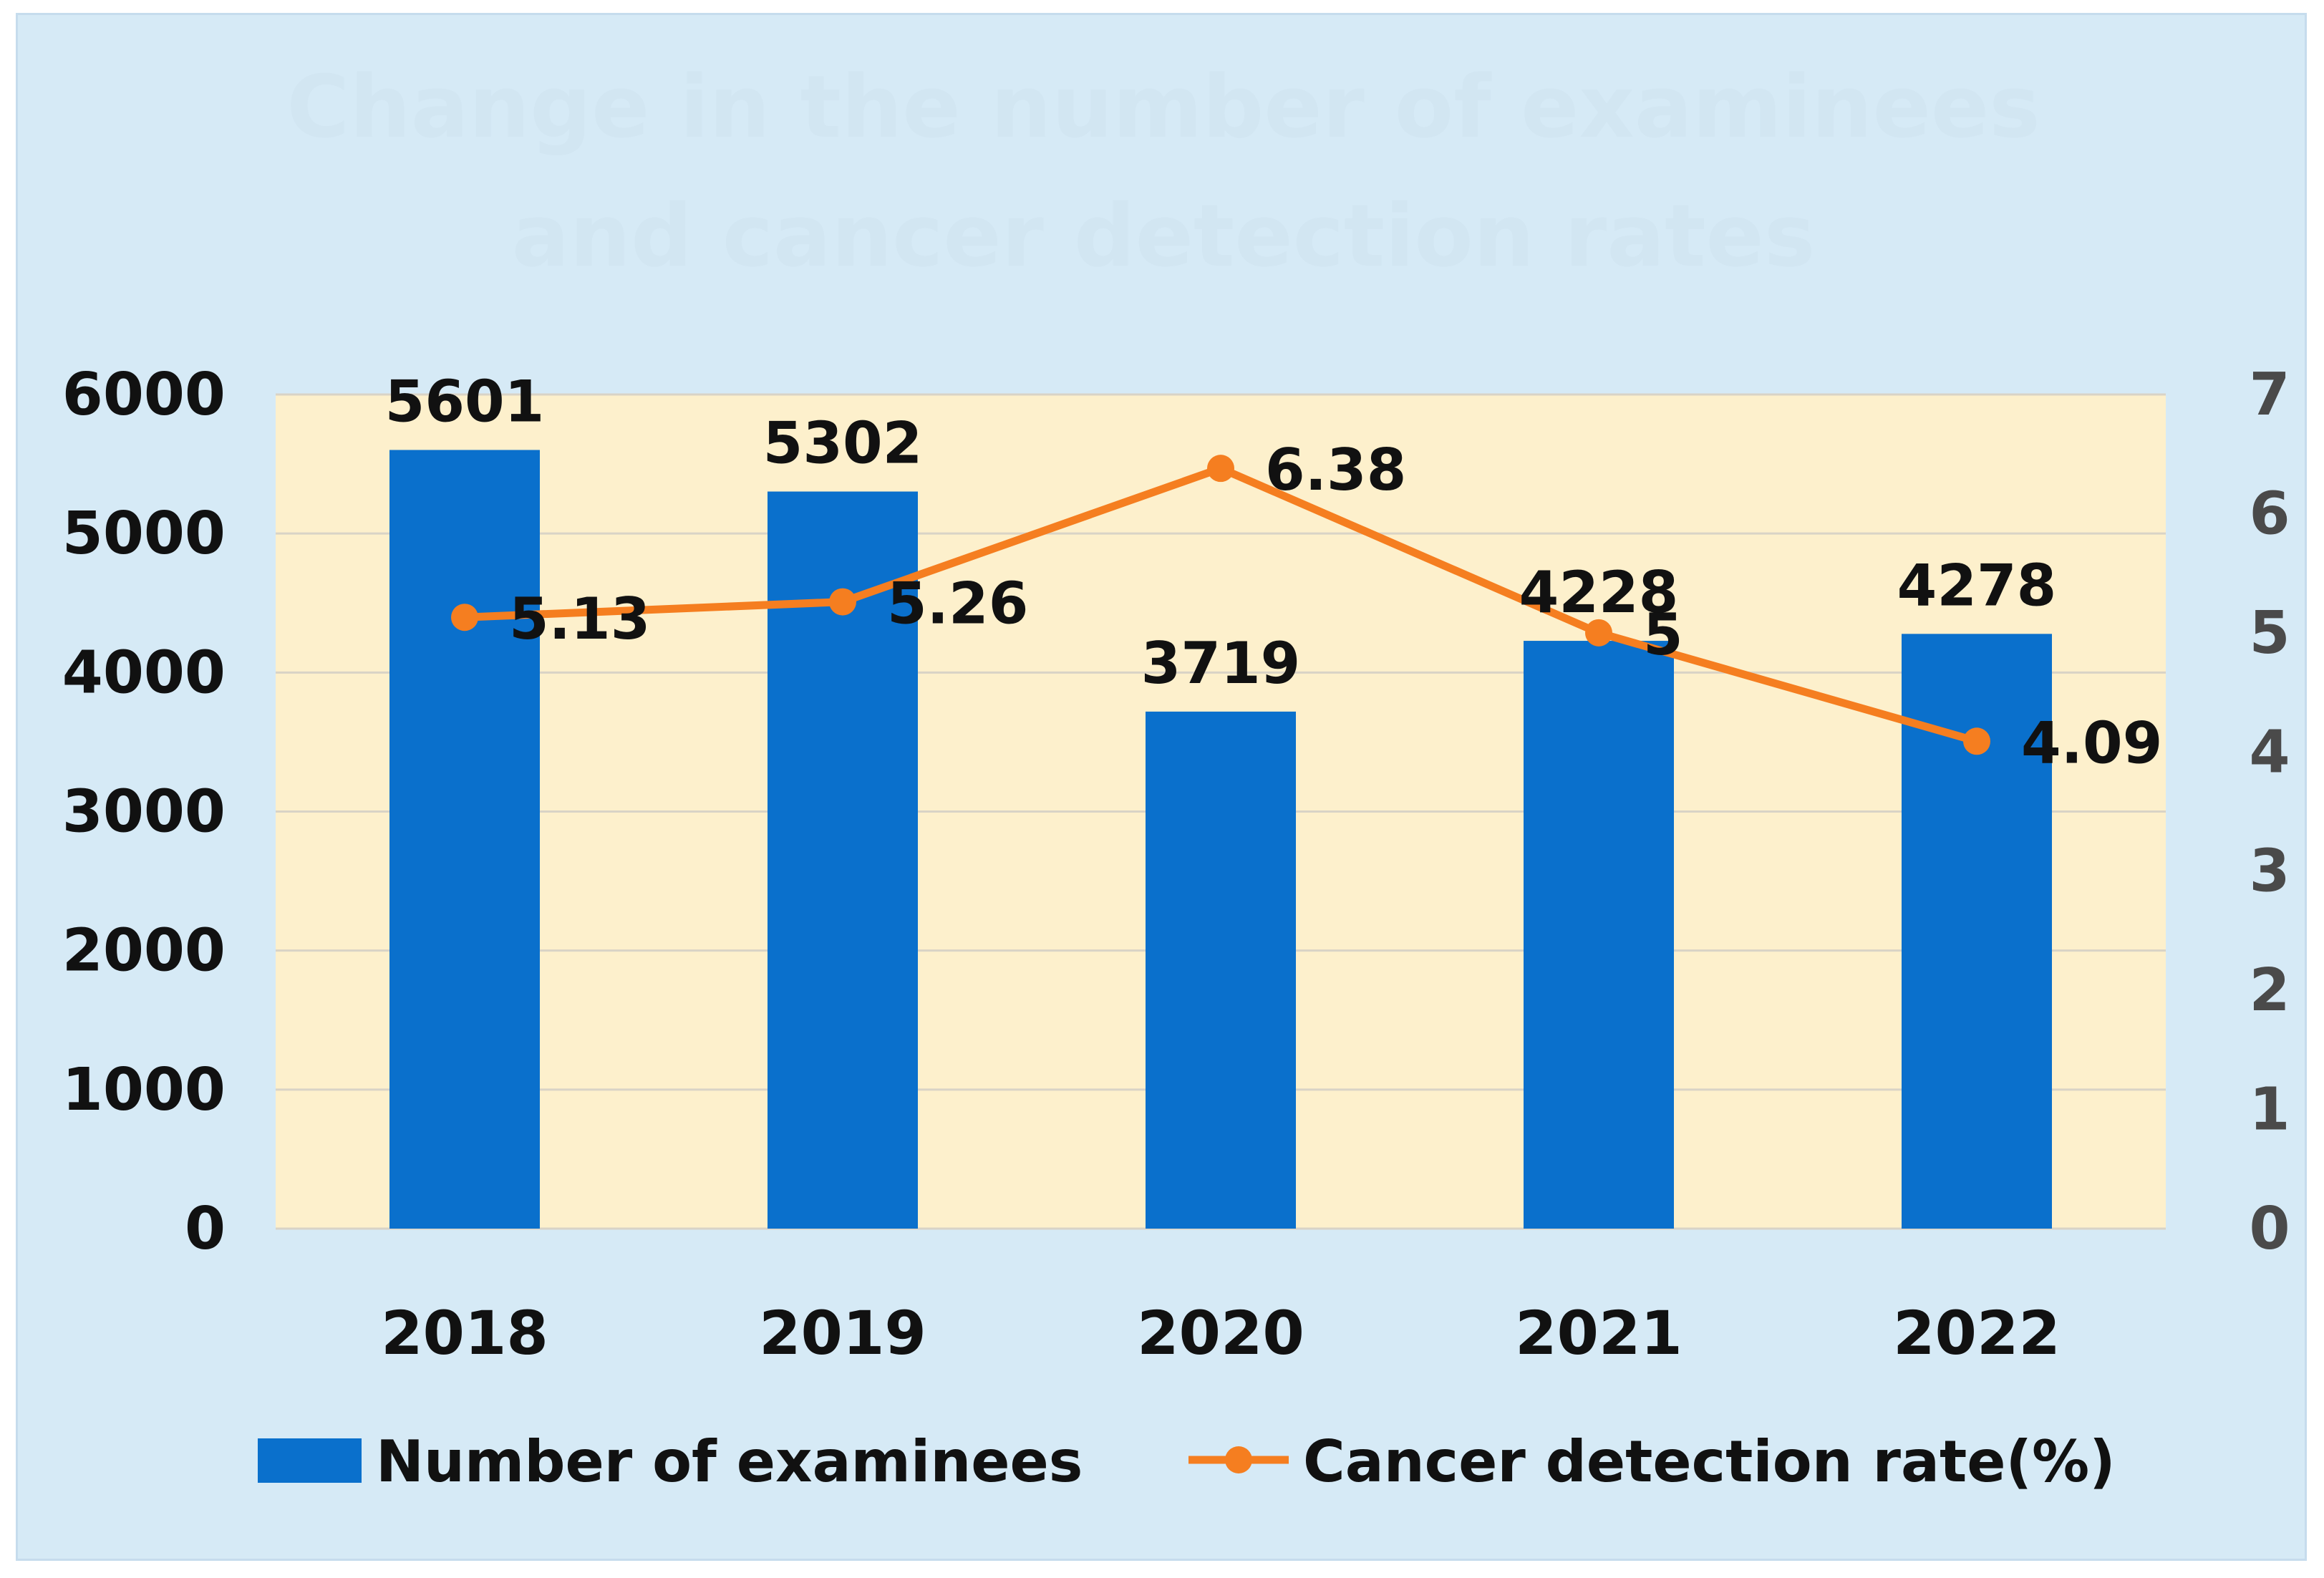 This screenshot has width=2324, height=1578. What do you see at coordinates (2269, 812) in the screenshot?
I see `right-axis: 0 1 2 3 4 5 6 7` at bounding box center [2269, 812].